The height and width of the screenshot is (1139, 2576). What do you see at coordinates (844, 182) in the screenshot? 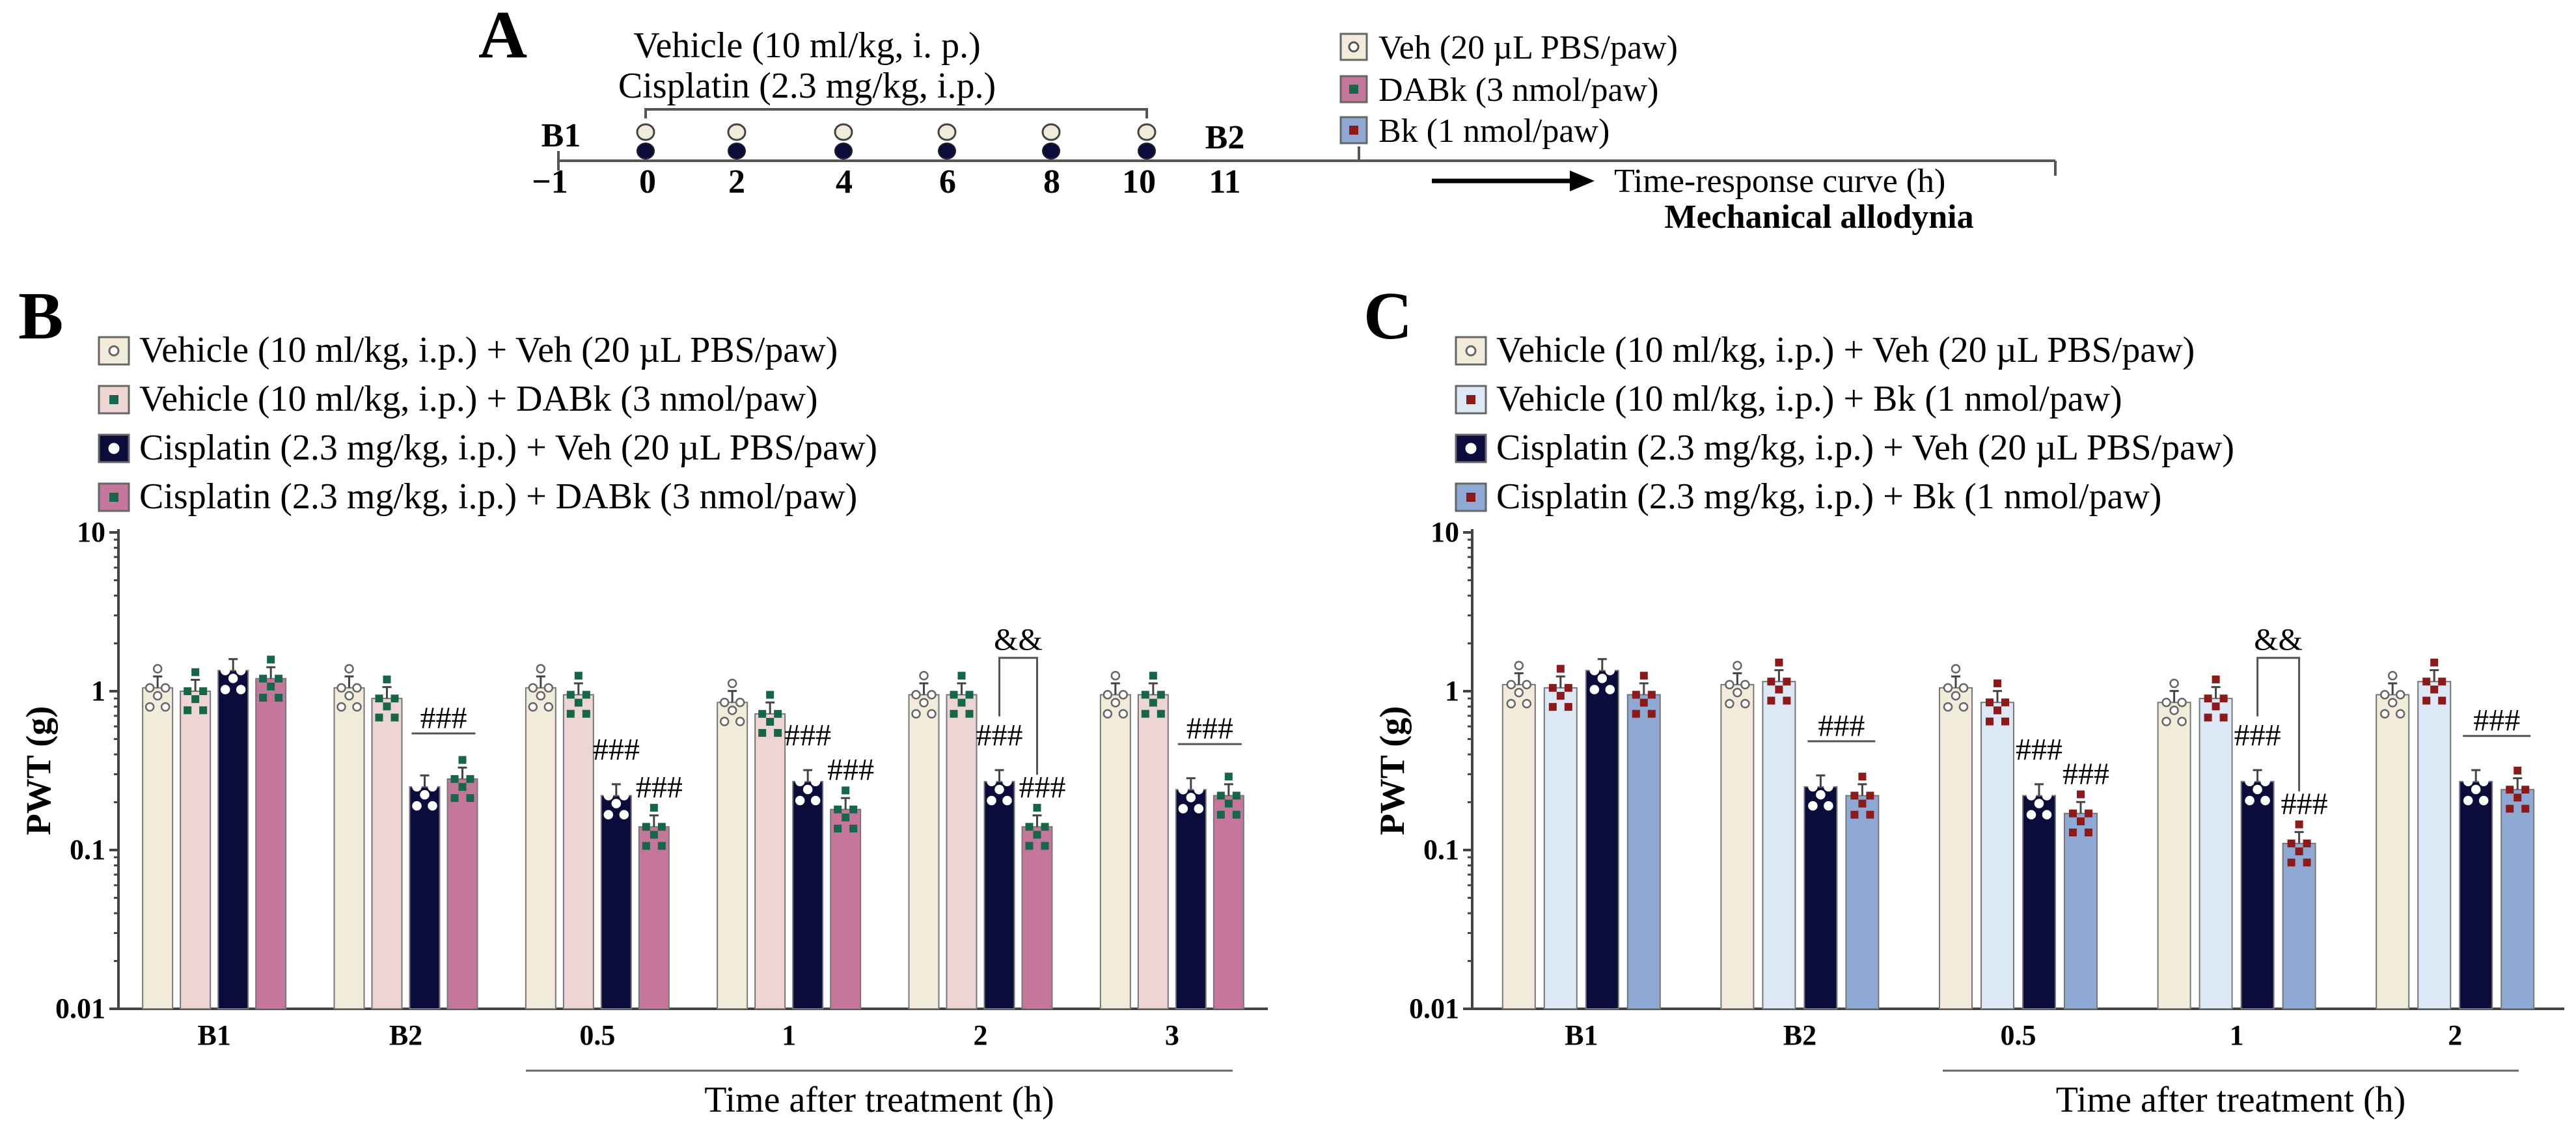
I see `day-label: 4` at bounding box center [844, 182].